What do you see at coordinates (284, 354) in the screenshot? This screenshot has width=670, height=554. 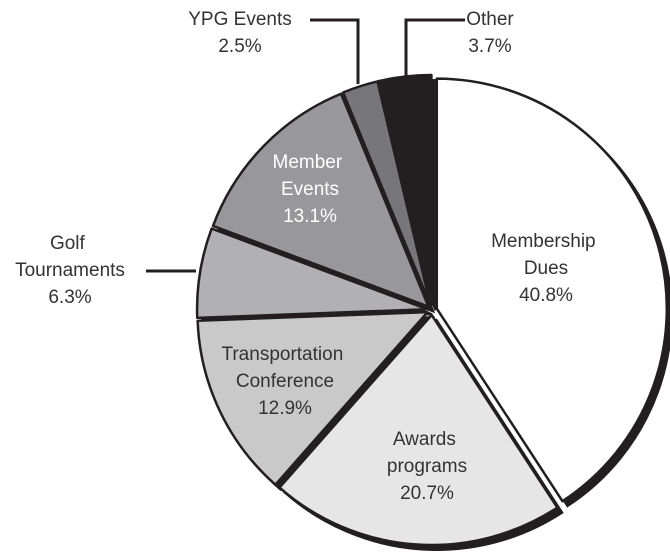 I see `label-line: Transportation` at bounding box center [284, 354].